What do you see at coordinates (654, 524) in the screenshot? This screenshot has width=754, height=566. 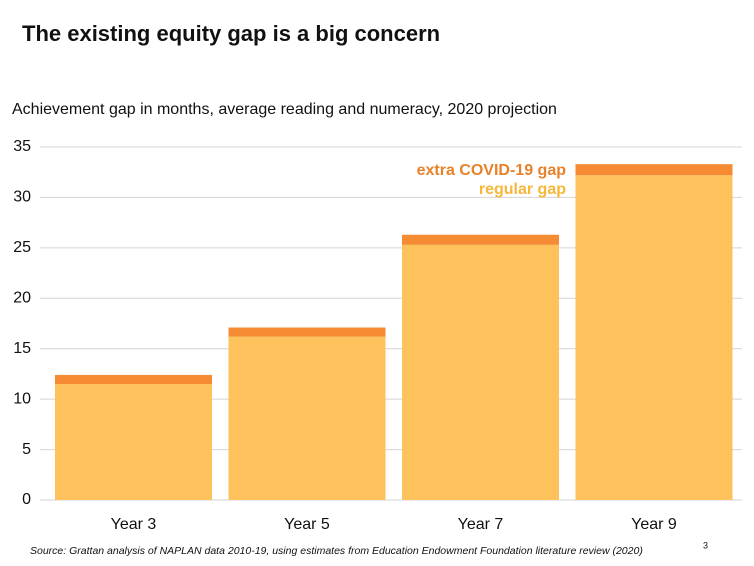 I see `x-tick-label: Year 9` at bounding box center [654, 524].